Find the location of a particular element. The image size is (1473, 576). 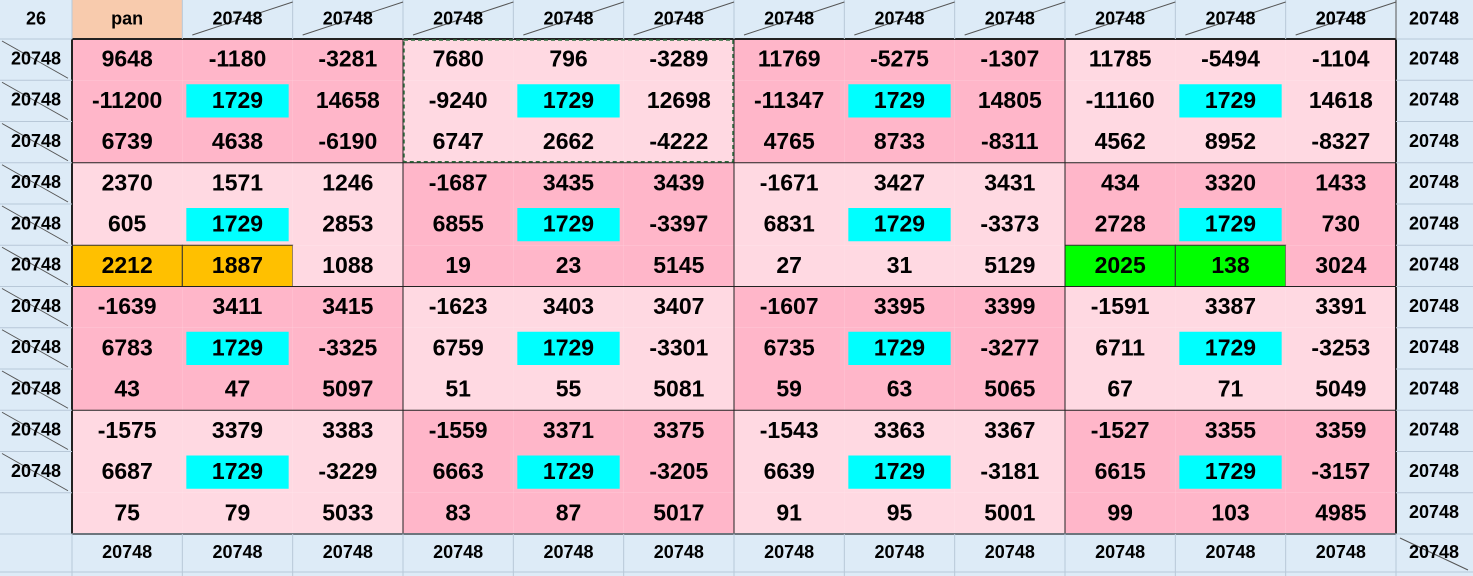

cell-value: 6711 is located at coordinates (1120, 347).